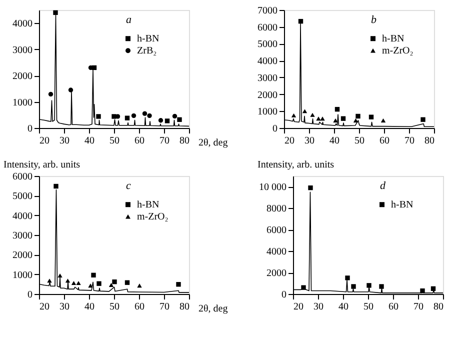 The height and width of the screenshot is (347, 474). I want to click on legend-label: ZrB₂, so click(147, 51).